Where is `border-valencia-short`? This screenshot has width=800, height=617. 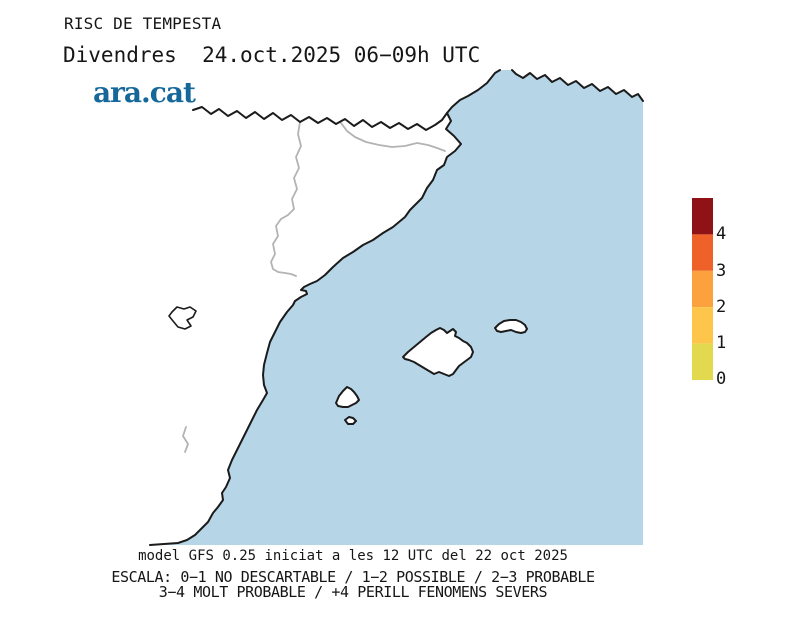
border-valencia-short is located at coordinates (185, 439).